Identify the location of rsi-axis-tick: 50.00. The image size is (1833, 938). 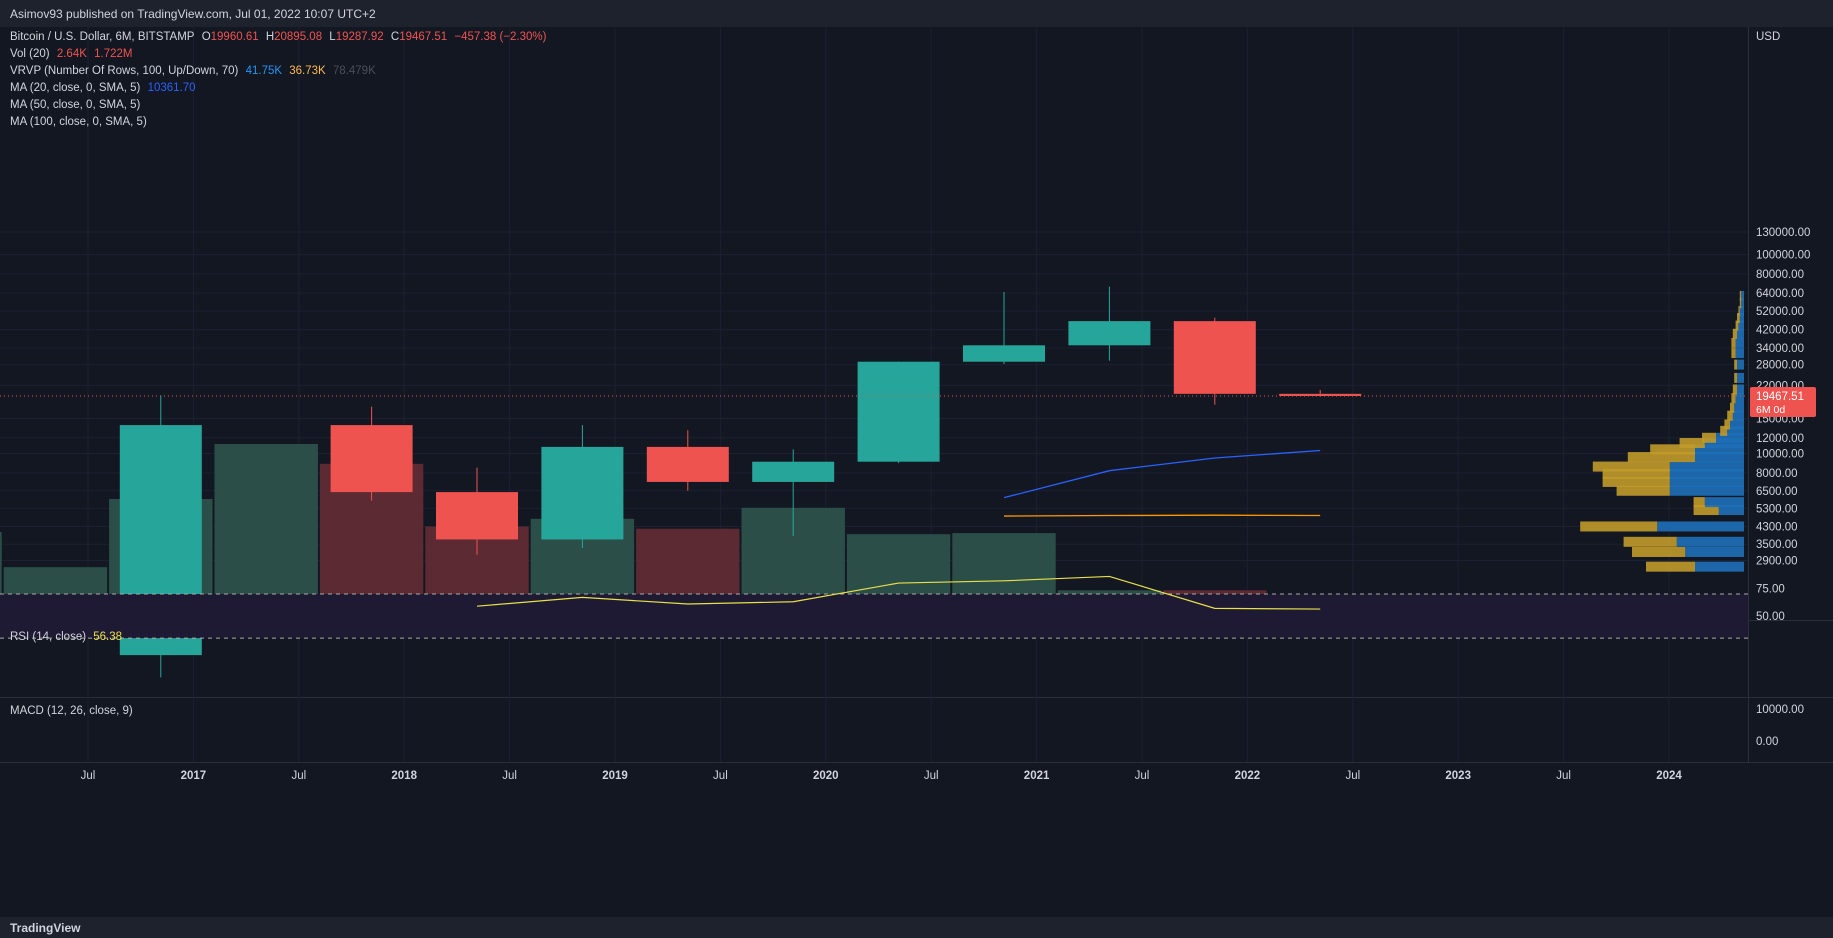
(1770, 617).